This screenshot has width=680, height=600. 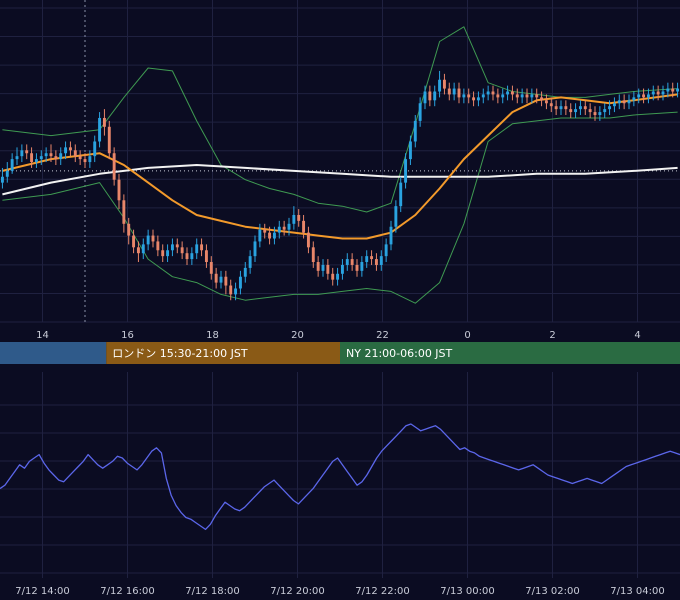 What do you see at coordinates (382, 335) in the screenshot?
I see `x-tick-label: 22` at bounding box center [382, 335].